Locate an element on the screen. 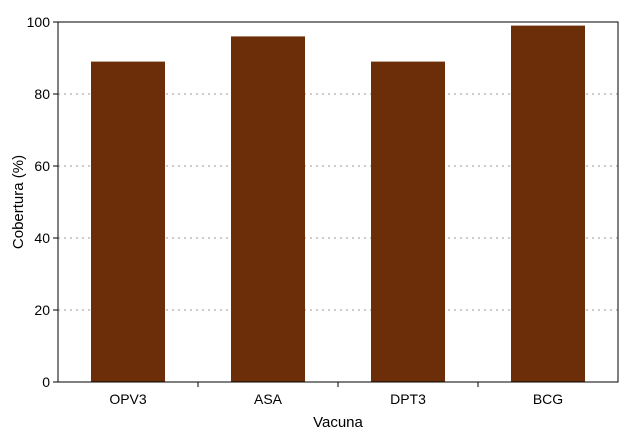  x-axis-ticks: OPV3 ASA DPT3 BCG is located at coordinates (336, 394).